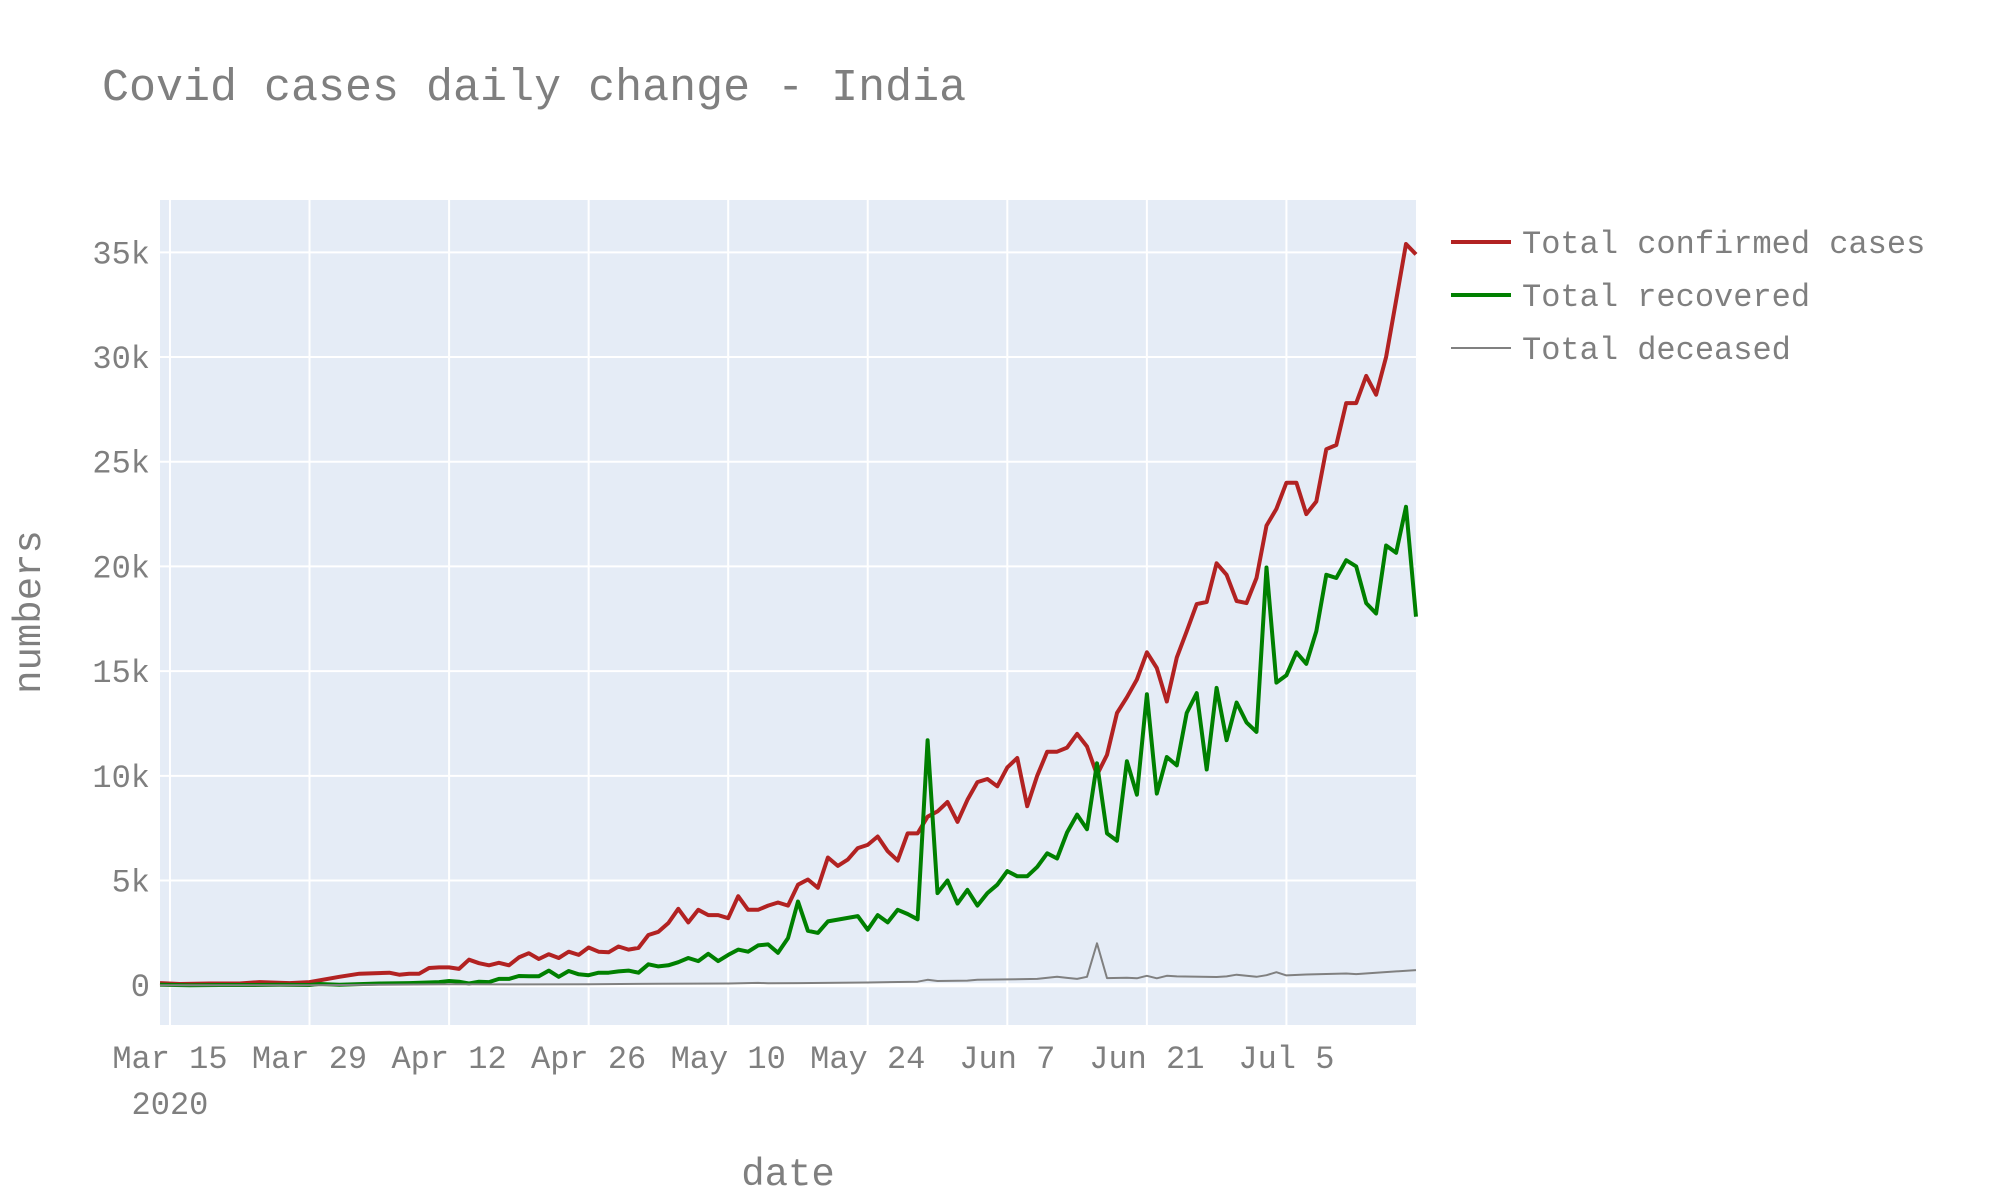  Describe the element at coordinates (131, 883) in the screenshot. I see `y-tick-label: 5k` at that location.